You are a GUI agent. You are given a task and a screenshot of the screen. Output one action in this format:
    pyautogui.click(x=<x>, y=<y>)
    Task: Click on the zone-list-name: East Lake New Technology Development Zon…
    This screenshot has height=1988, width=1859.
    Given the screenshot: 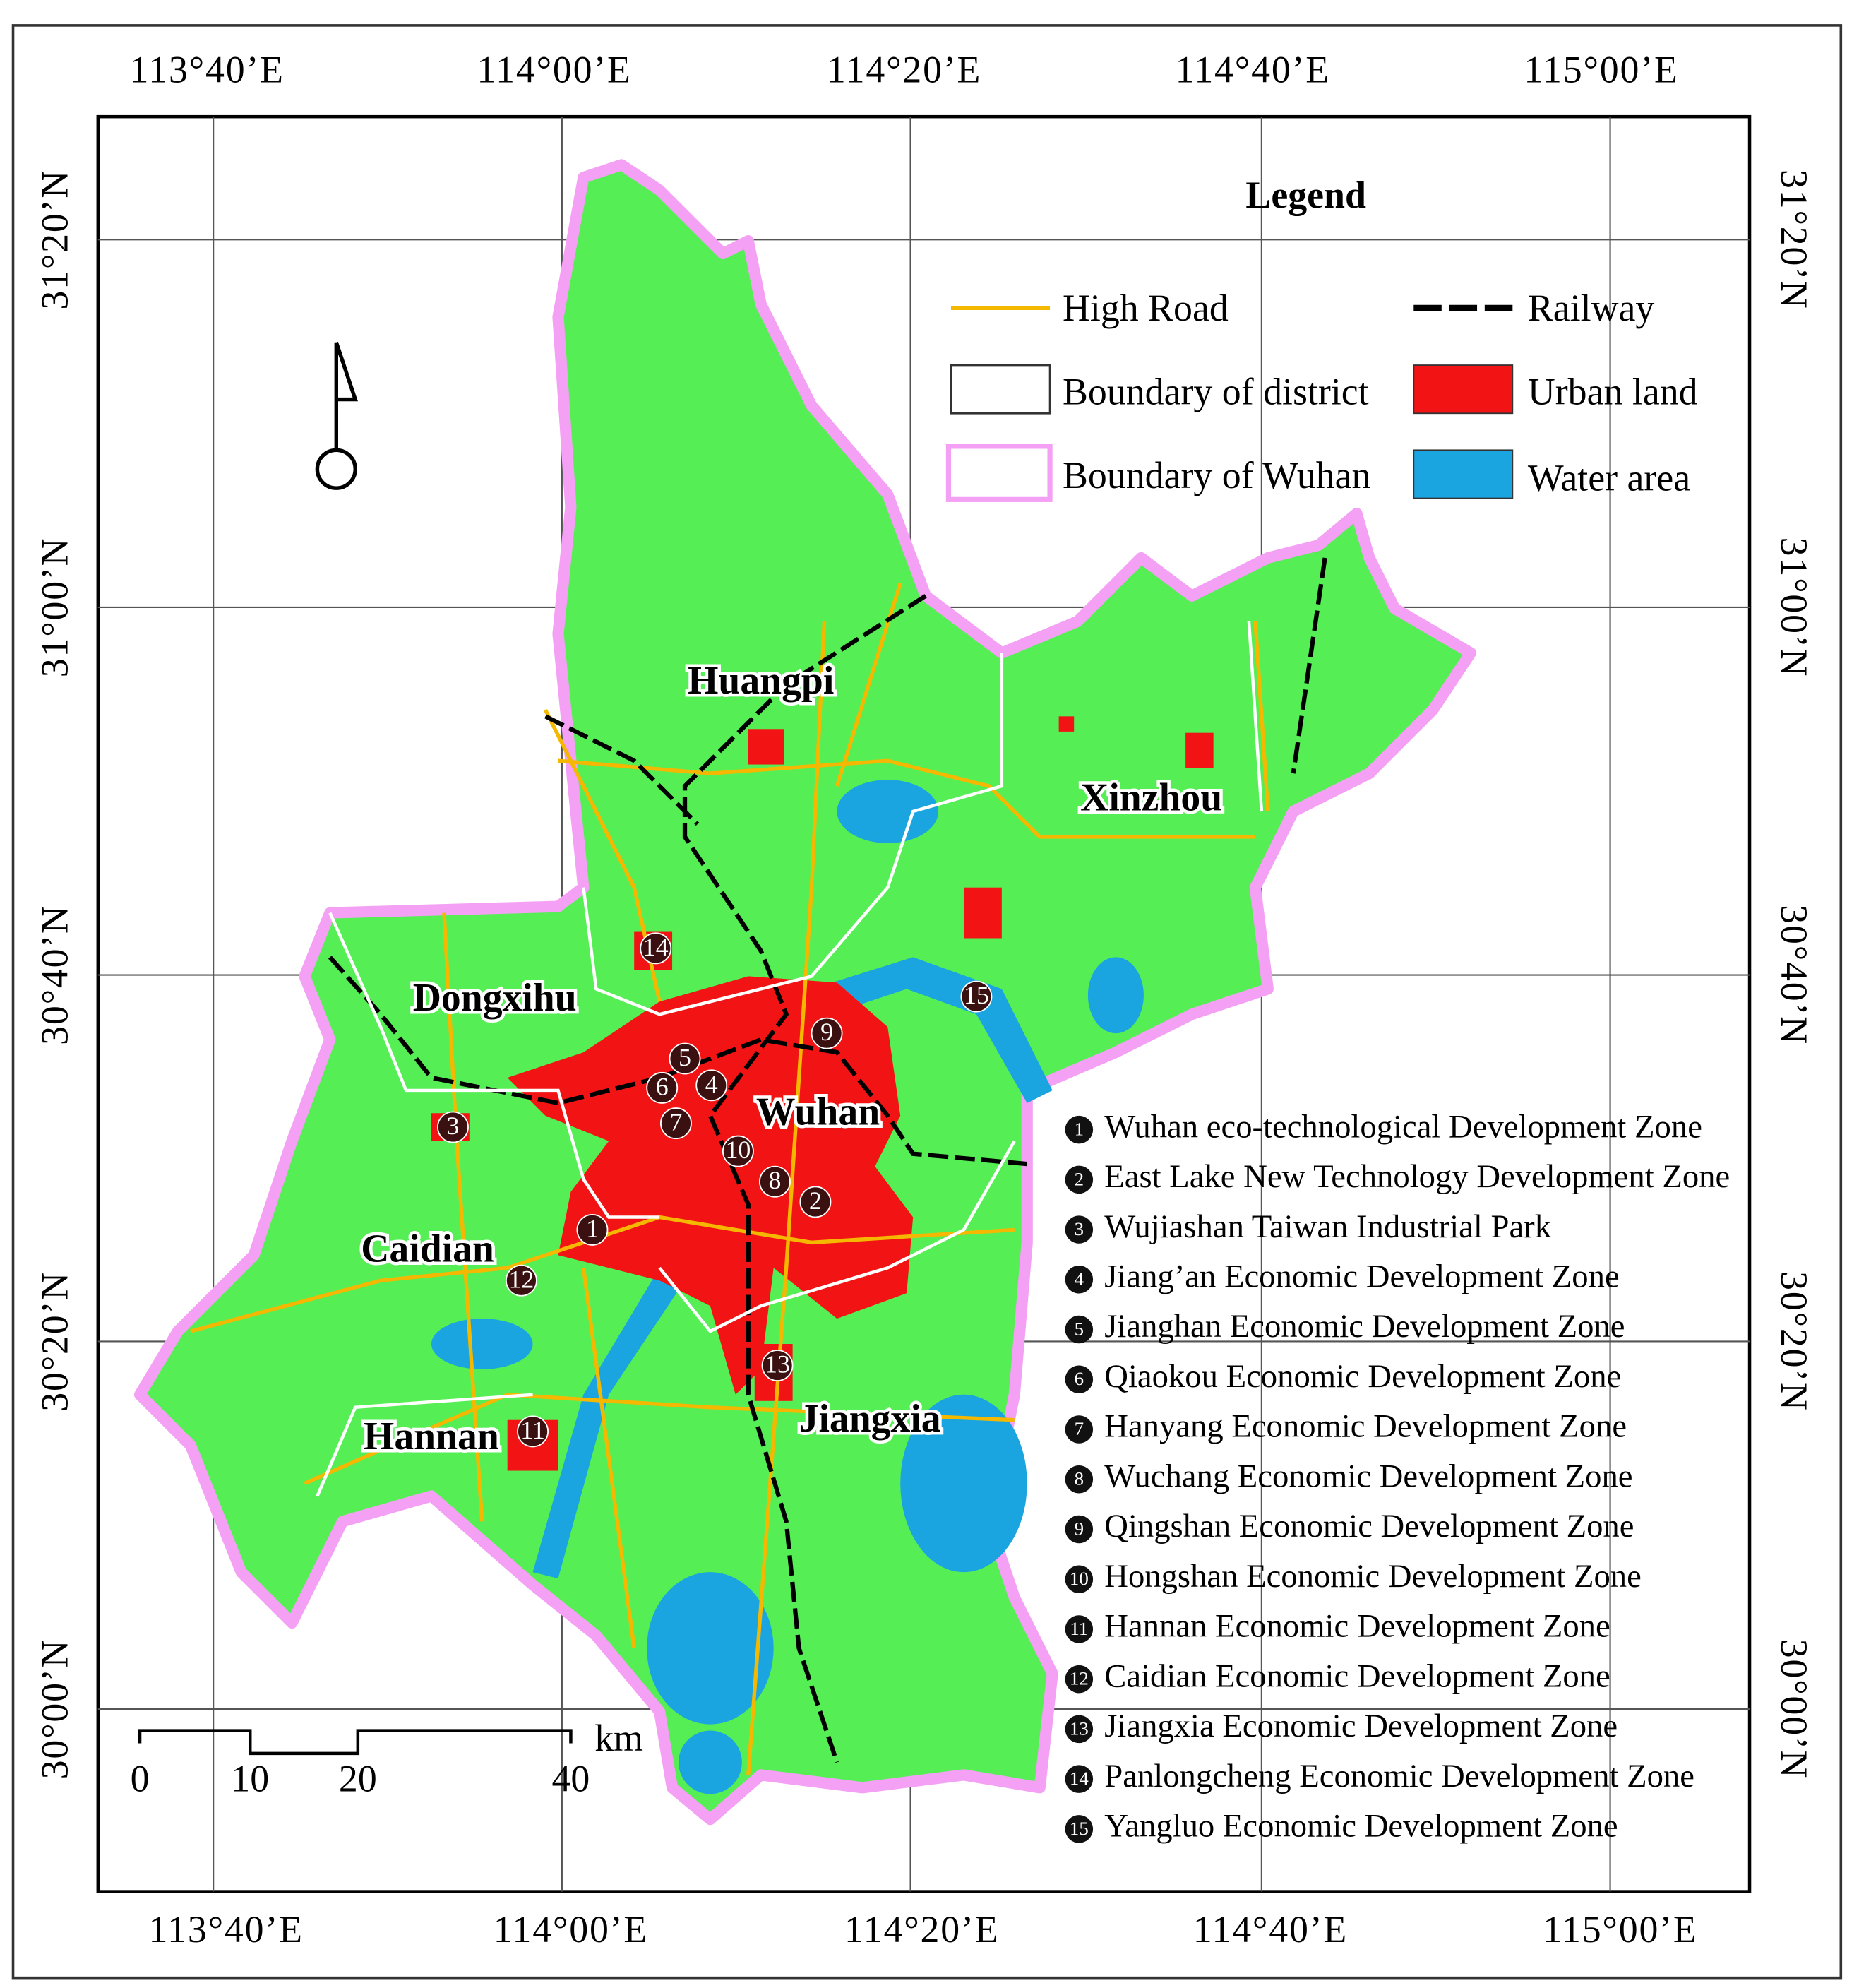 What is the action you would take?
    pyautogui.click(x=1417, y=1177)
    